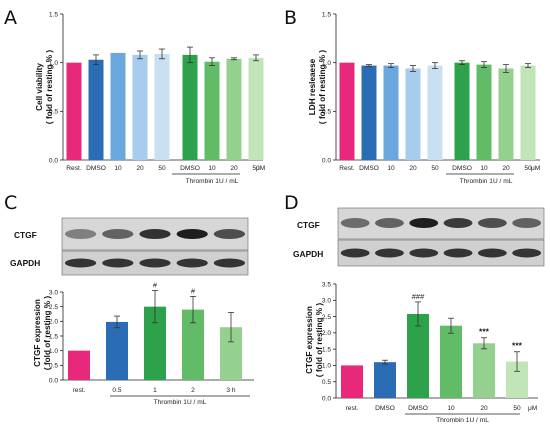 The image size is (550, 443). What do you see at coordinates (391, 168) in the screenshot?
I see `chart-b-x-tick-label: 10` at bounding box center [391, 168].